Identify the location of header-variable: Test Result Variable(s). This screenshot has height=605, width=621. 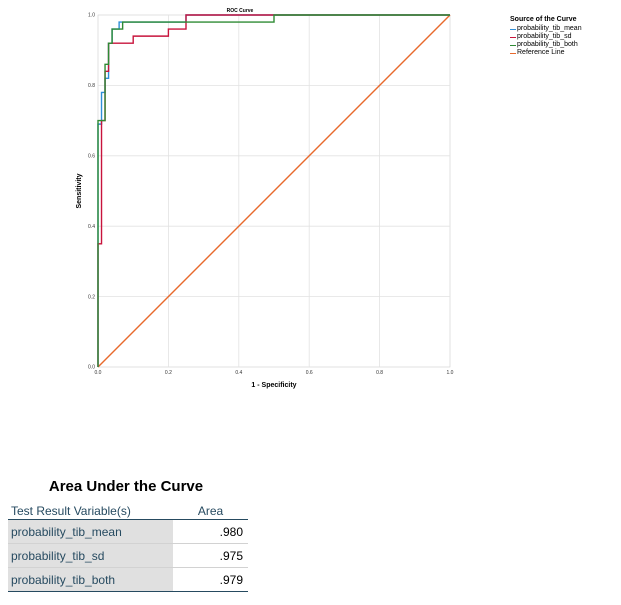
(71, 510).